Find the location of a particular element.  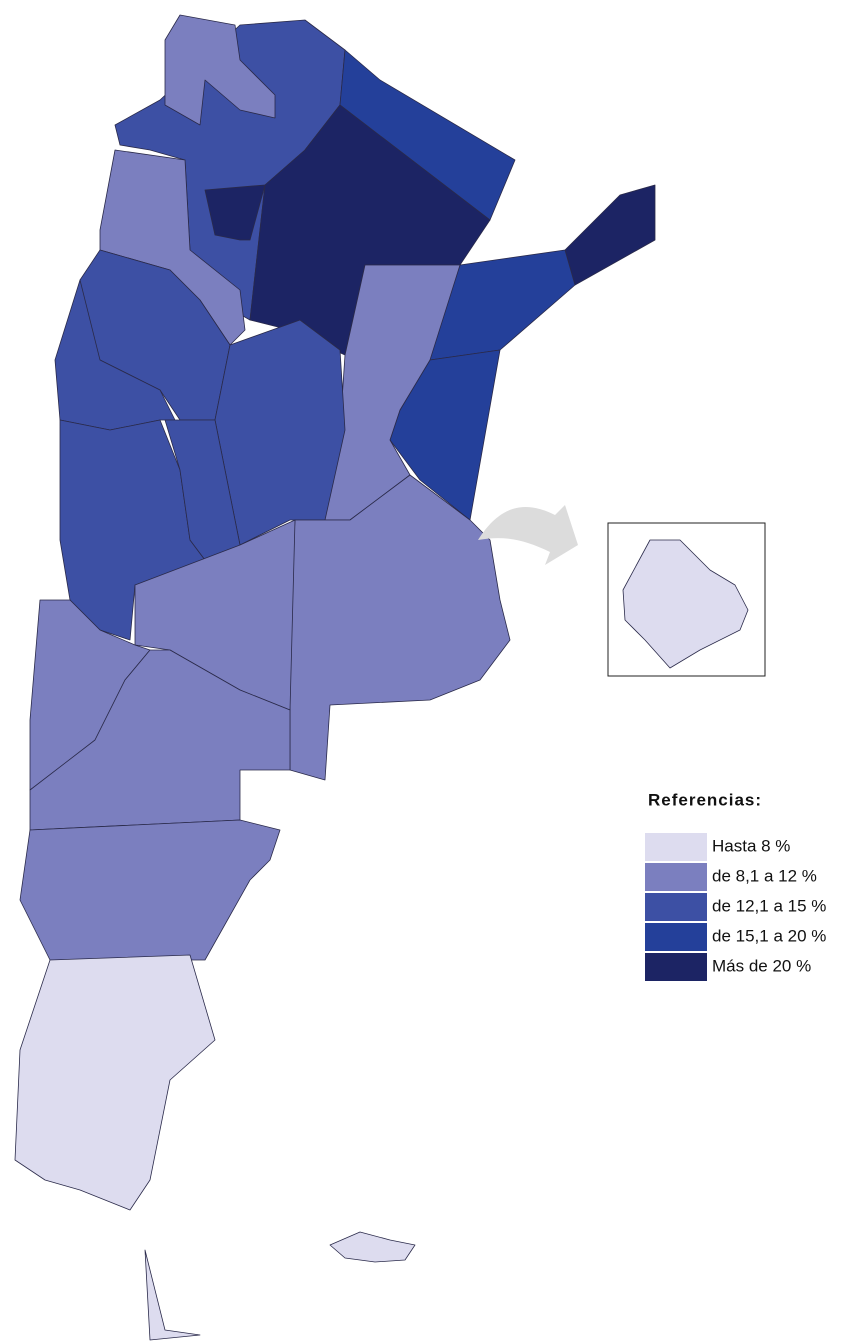

legend-label: Más de 20 % is located at coordinates (761, 965).